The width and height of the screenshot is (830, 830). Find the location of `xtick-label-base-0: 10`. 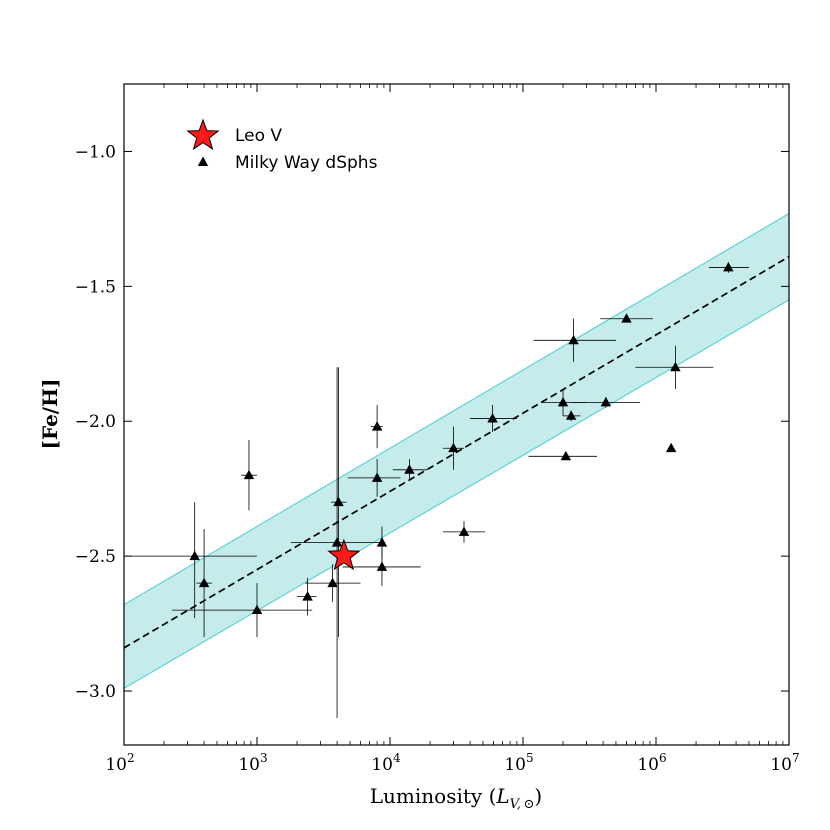

xtick-label-base-0: 10 is located at coordinates (116, 765).